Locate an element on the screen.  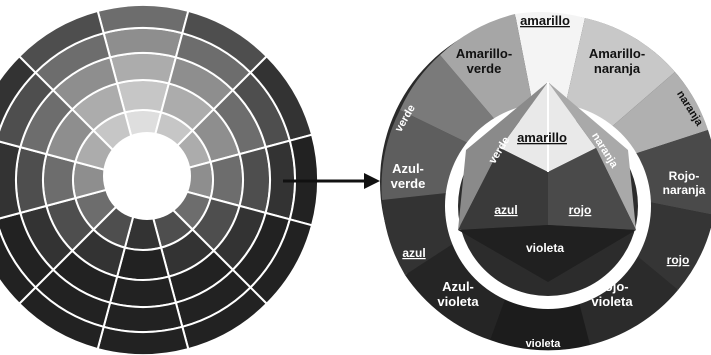
outer-label-rojo-violeta: Rojo-violeta is located at coordinates (612, 294).